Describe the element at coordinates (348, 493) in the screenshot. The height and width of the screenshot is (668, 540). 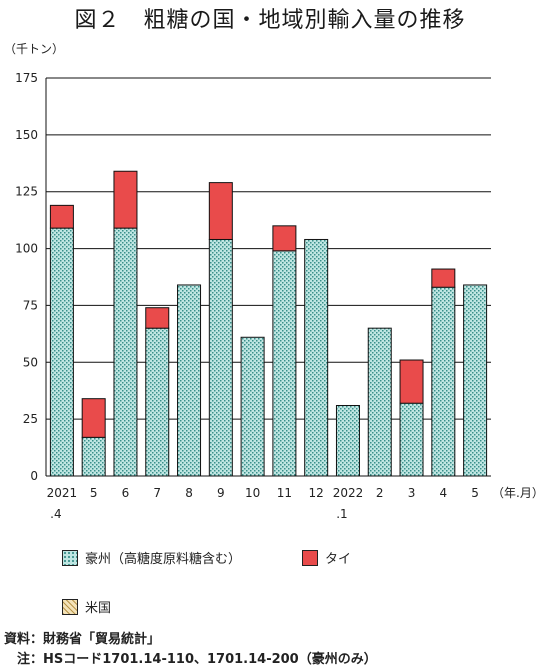
I see `x-tick-label: 2022` at that location.